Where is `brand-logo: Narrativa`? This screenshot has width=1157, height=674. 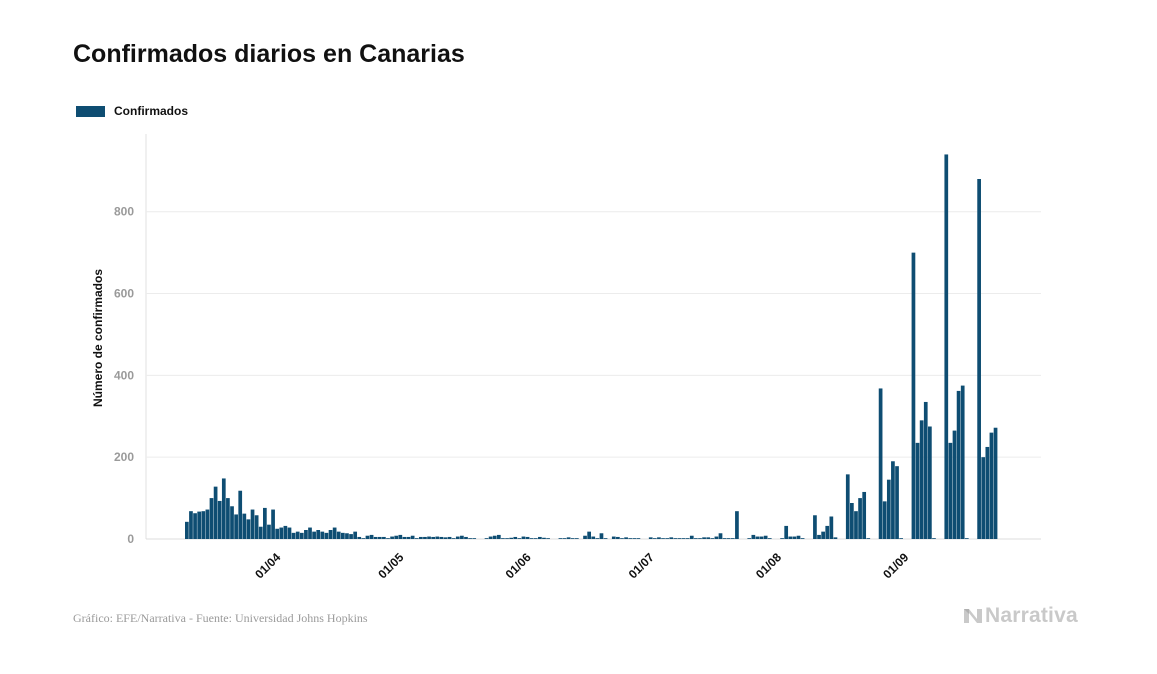
brand-logo: Narrativa is located at coordinates (1020, 616).